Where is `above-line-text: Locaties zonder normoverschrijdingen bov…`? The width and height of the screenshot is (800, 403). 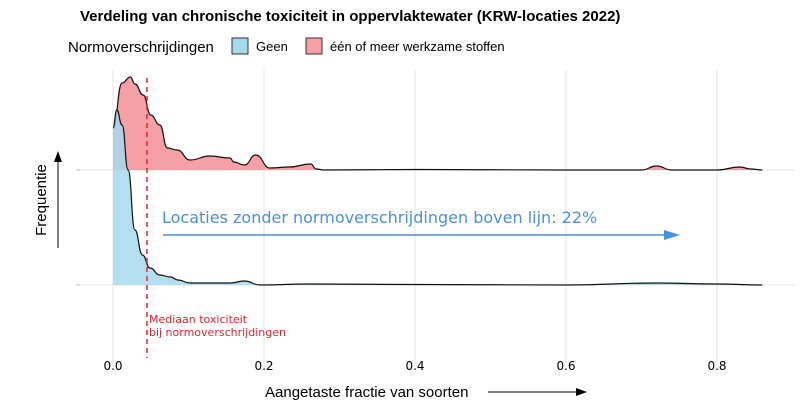
above-line-text: Locaties zonder normoverschrijdingen bov… is located at coordinates (379, 217).